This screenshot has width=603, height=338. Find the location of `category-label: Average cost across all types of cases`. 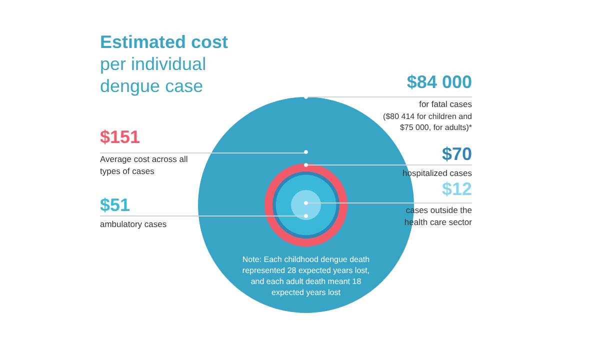

category-label: Average cost across all types of cases is located at coordinates (144, 165).